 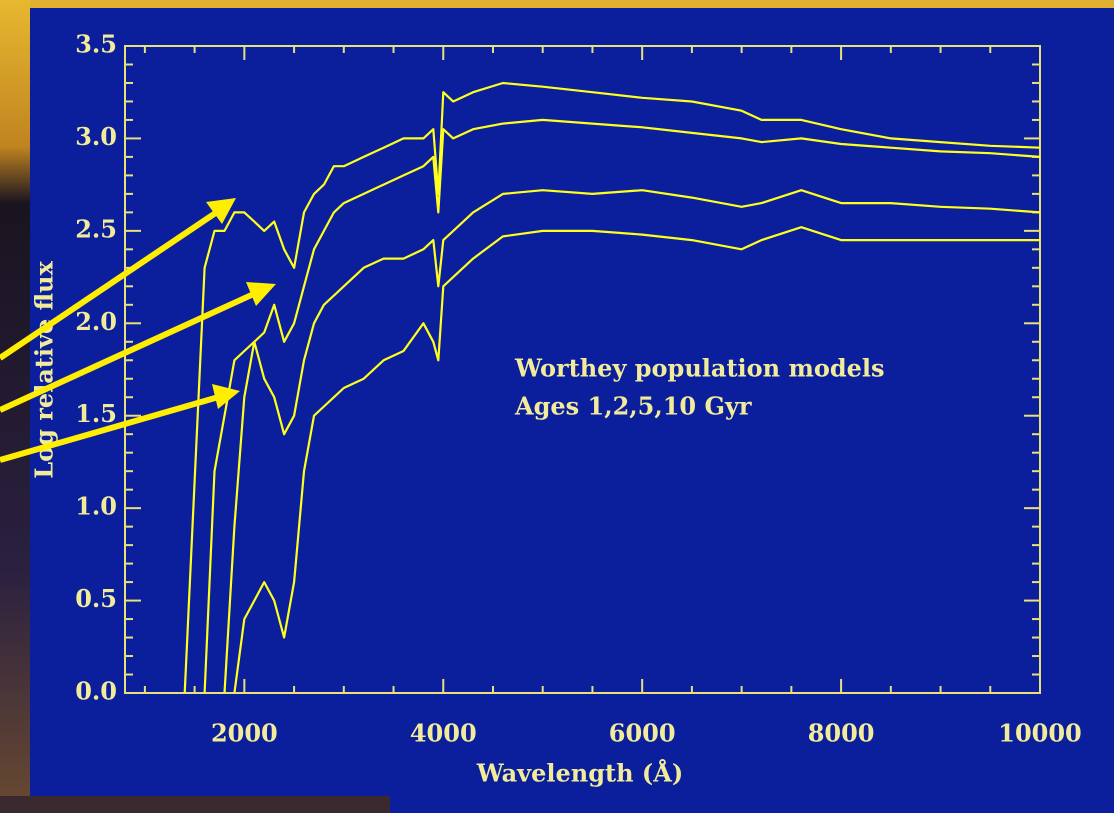 I want to click on x-tick-label: 8000, so click(x=841, y=733).